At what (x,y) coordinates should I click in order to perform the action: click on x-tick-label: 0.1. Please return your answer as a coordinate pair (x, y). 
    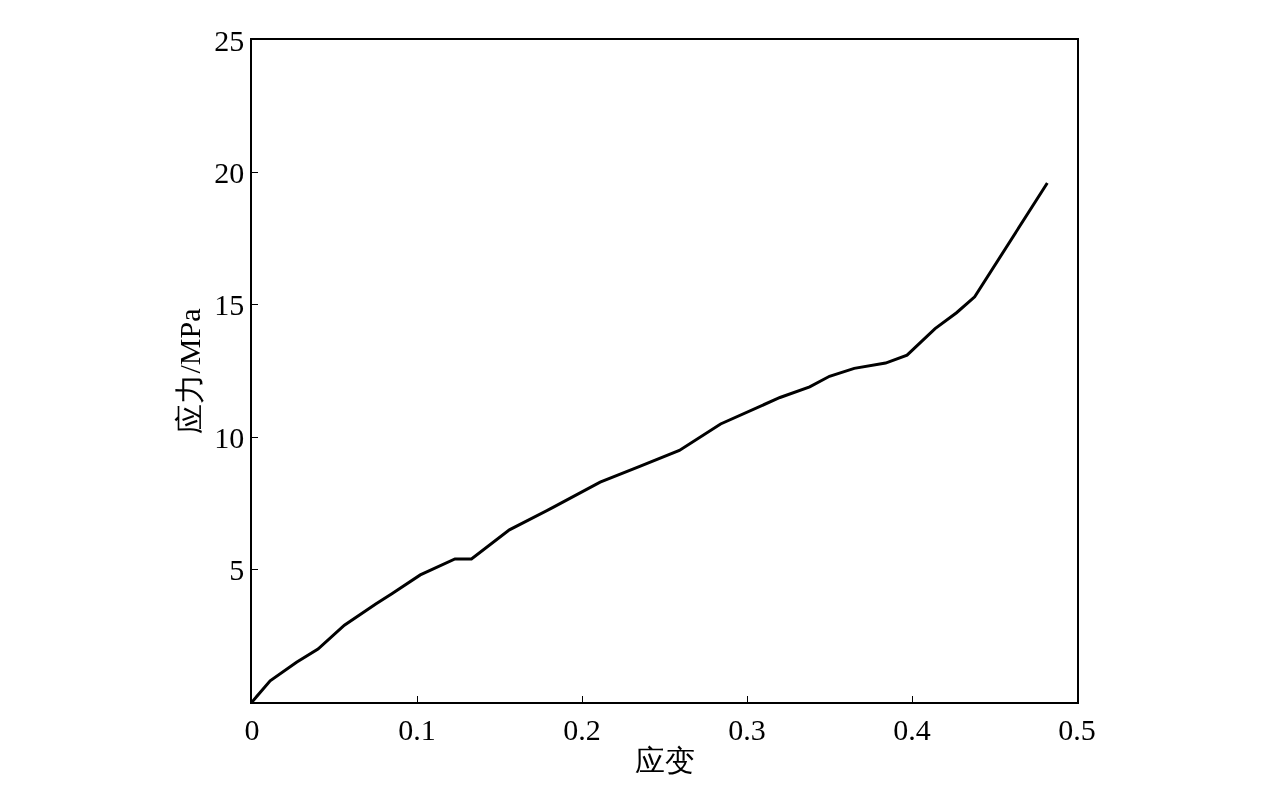
    Looking at the image, I should click on (417, 729).